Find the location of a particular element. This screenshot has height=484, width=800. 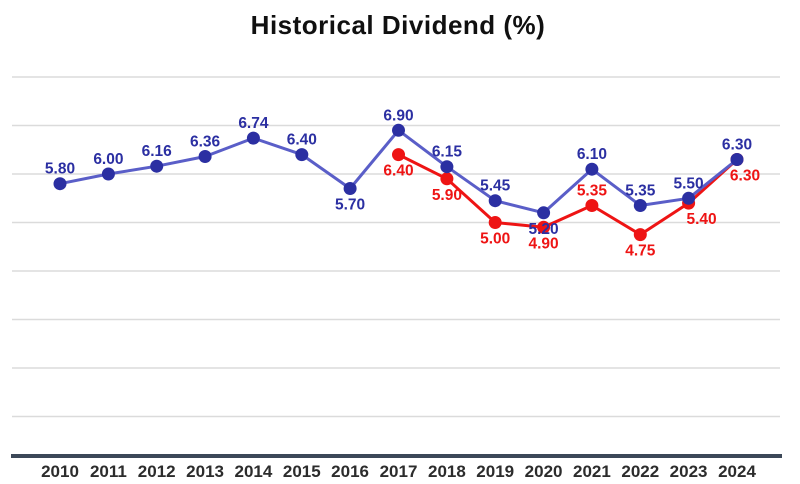

data-label-dividend-blue-2011: 6.00 is located at coordinates (108, 159).